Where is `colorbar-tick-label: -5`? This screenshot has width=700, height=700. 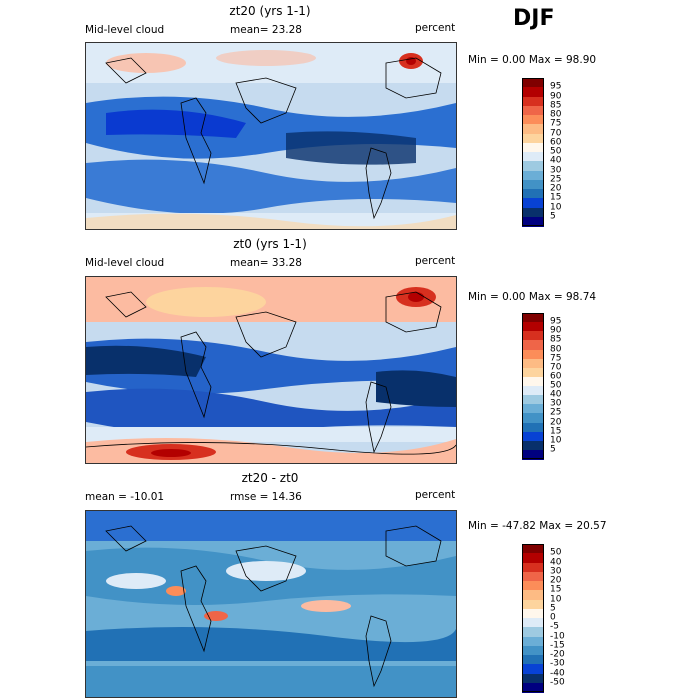 colorbar-tick-label: -5 is located at coordinates (554, 626).